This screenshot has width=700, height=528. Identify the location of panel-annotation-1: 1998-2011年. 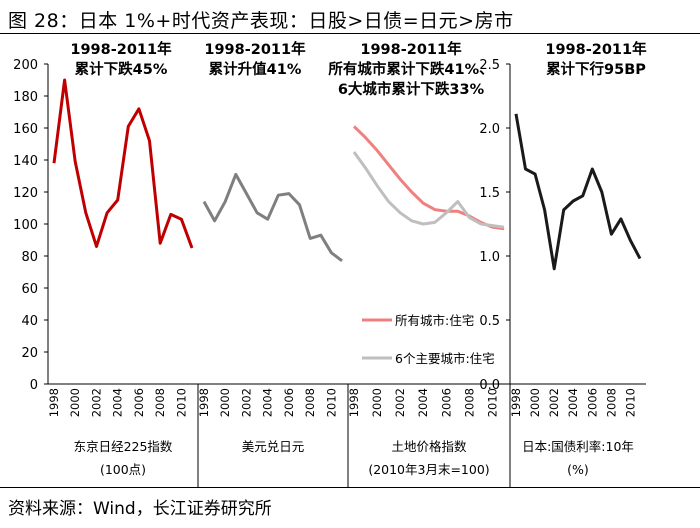
(121, 49).